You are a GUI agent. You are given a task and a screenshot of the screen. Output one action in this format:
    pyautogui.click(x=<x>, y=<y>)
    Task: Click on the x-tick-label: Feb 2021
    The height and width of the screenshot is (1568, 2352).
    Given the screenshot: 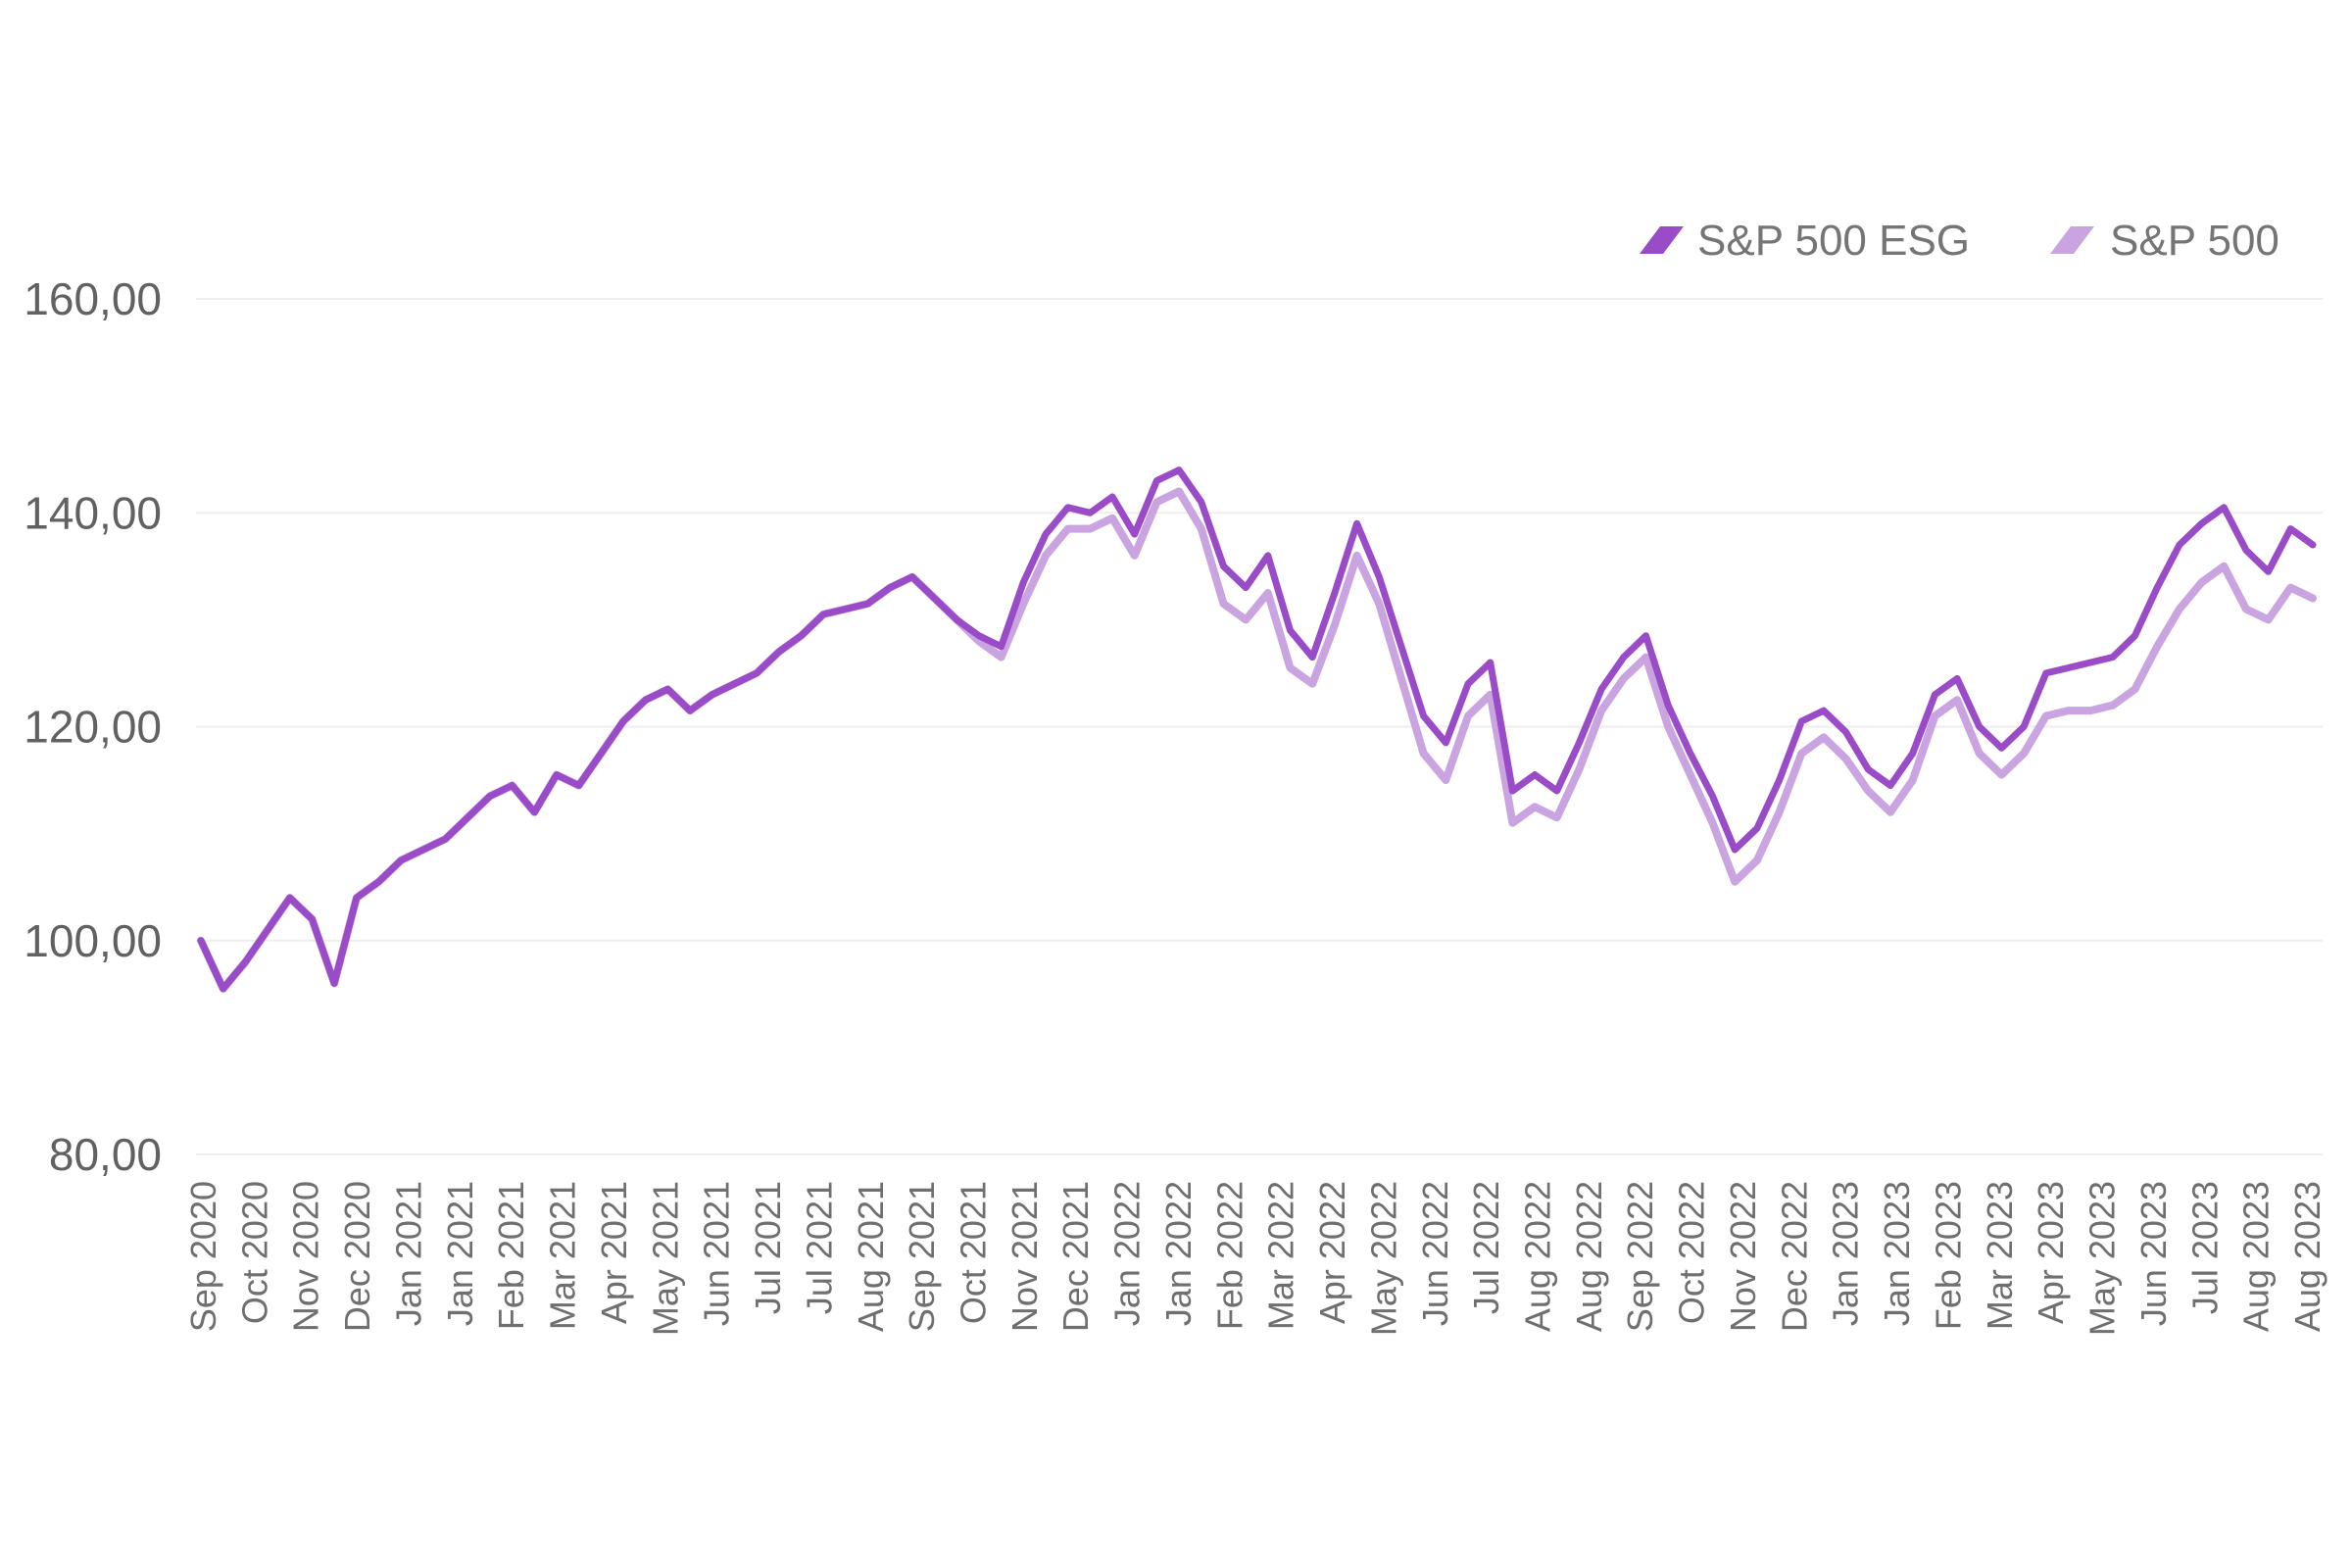 What is the action you would take?
    pyautogui.click(x=511, y=1255)
    